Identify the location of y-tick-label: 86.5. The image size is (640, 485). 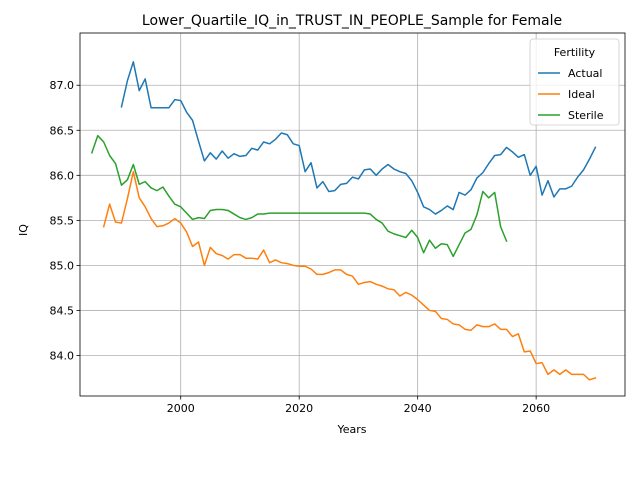
(62, 130).